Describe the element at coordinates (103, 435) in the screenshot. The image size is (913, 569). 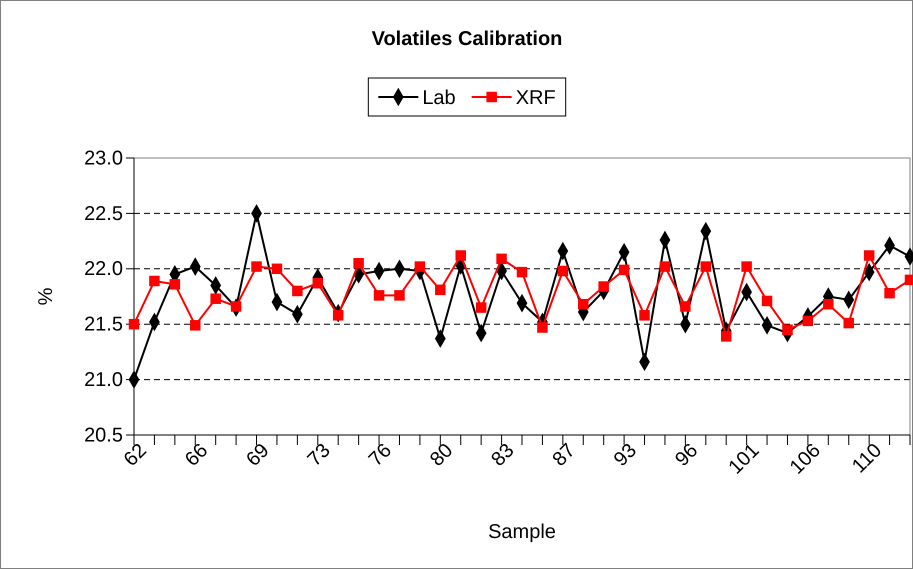
I see `y-tick-label: 20.5` at that location.